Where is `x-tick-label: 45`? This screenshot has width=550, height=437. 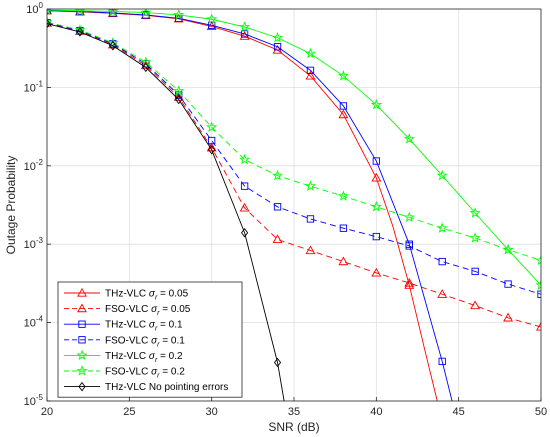 x-tick-label: 45 is located at coordinates (459, 412).